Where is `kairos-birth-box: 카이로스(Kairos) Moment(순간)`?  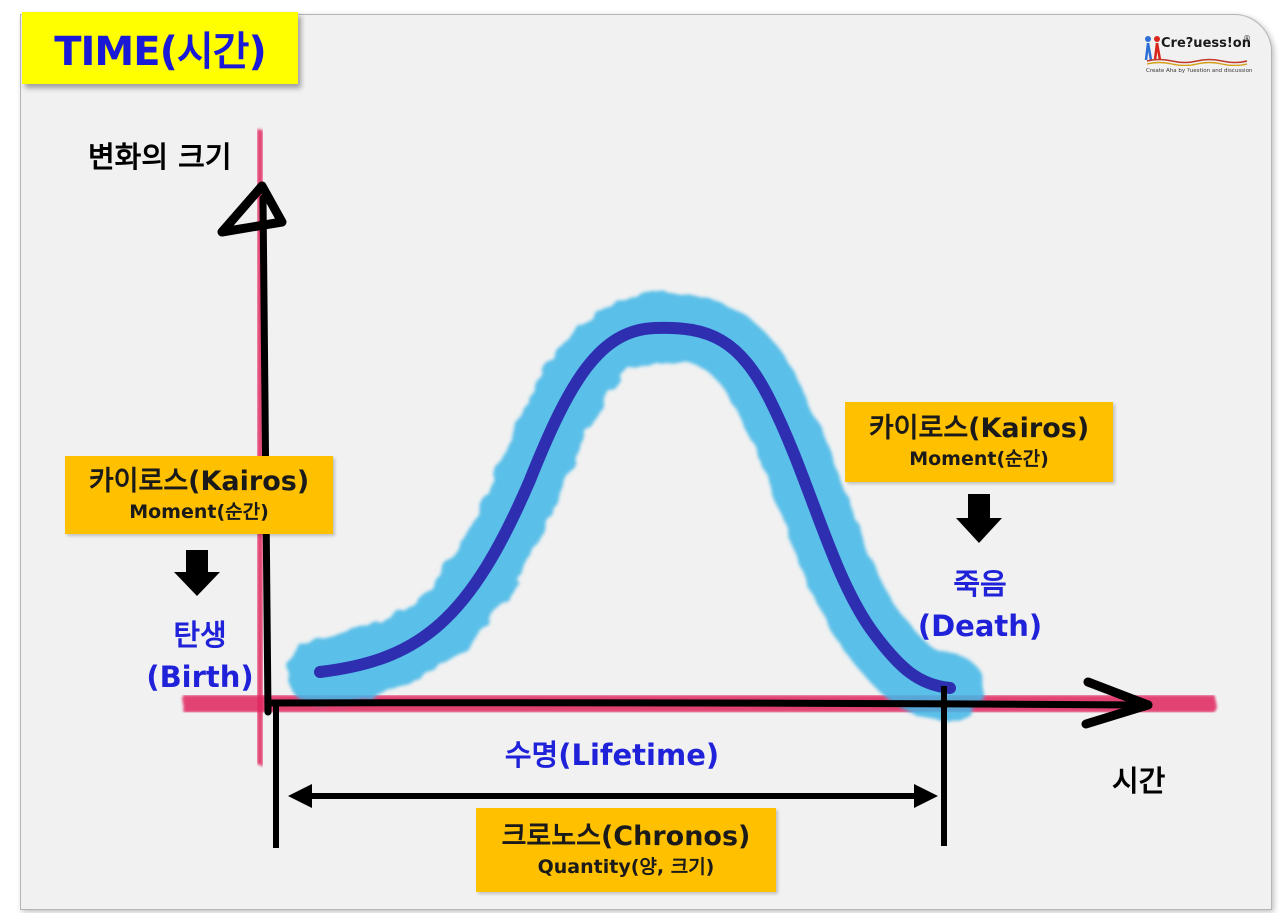 kairos-birth-box: 카이로스(Kairos) Moment(순간) is located at coordinates (199, 495).